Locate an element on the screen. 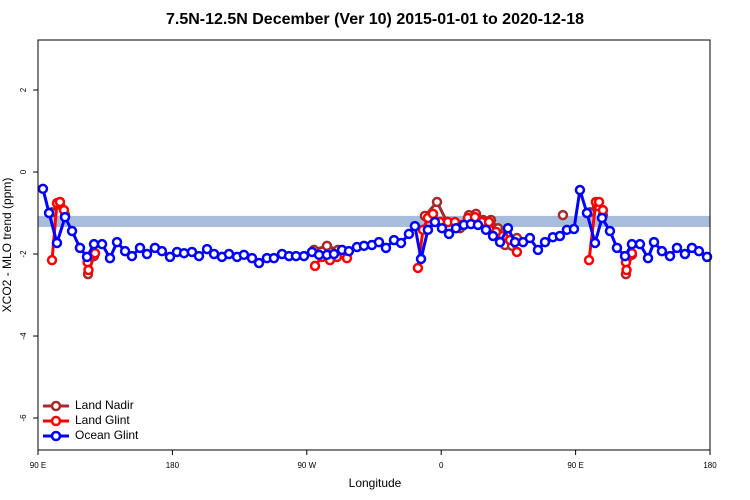 This screenshot has height=500, width=750. legend-label: Land Nadir is located at coordinates (104, 405).